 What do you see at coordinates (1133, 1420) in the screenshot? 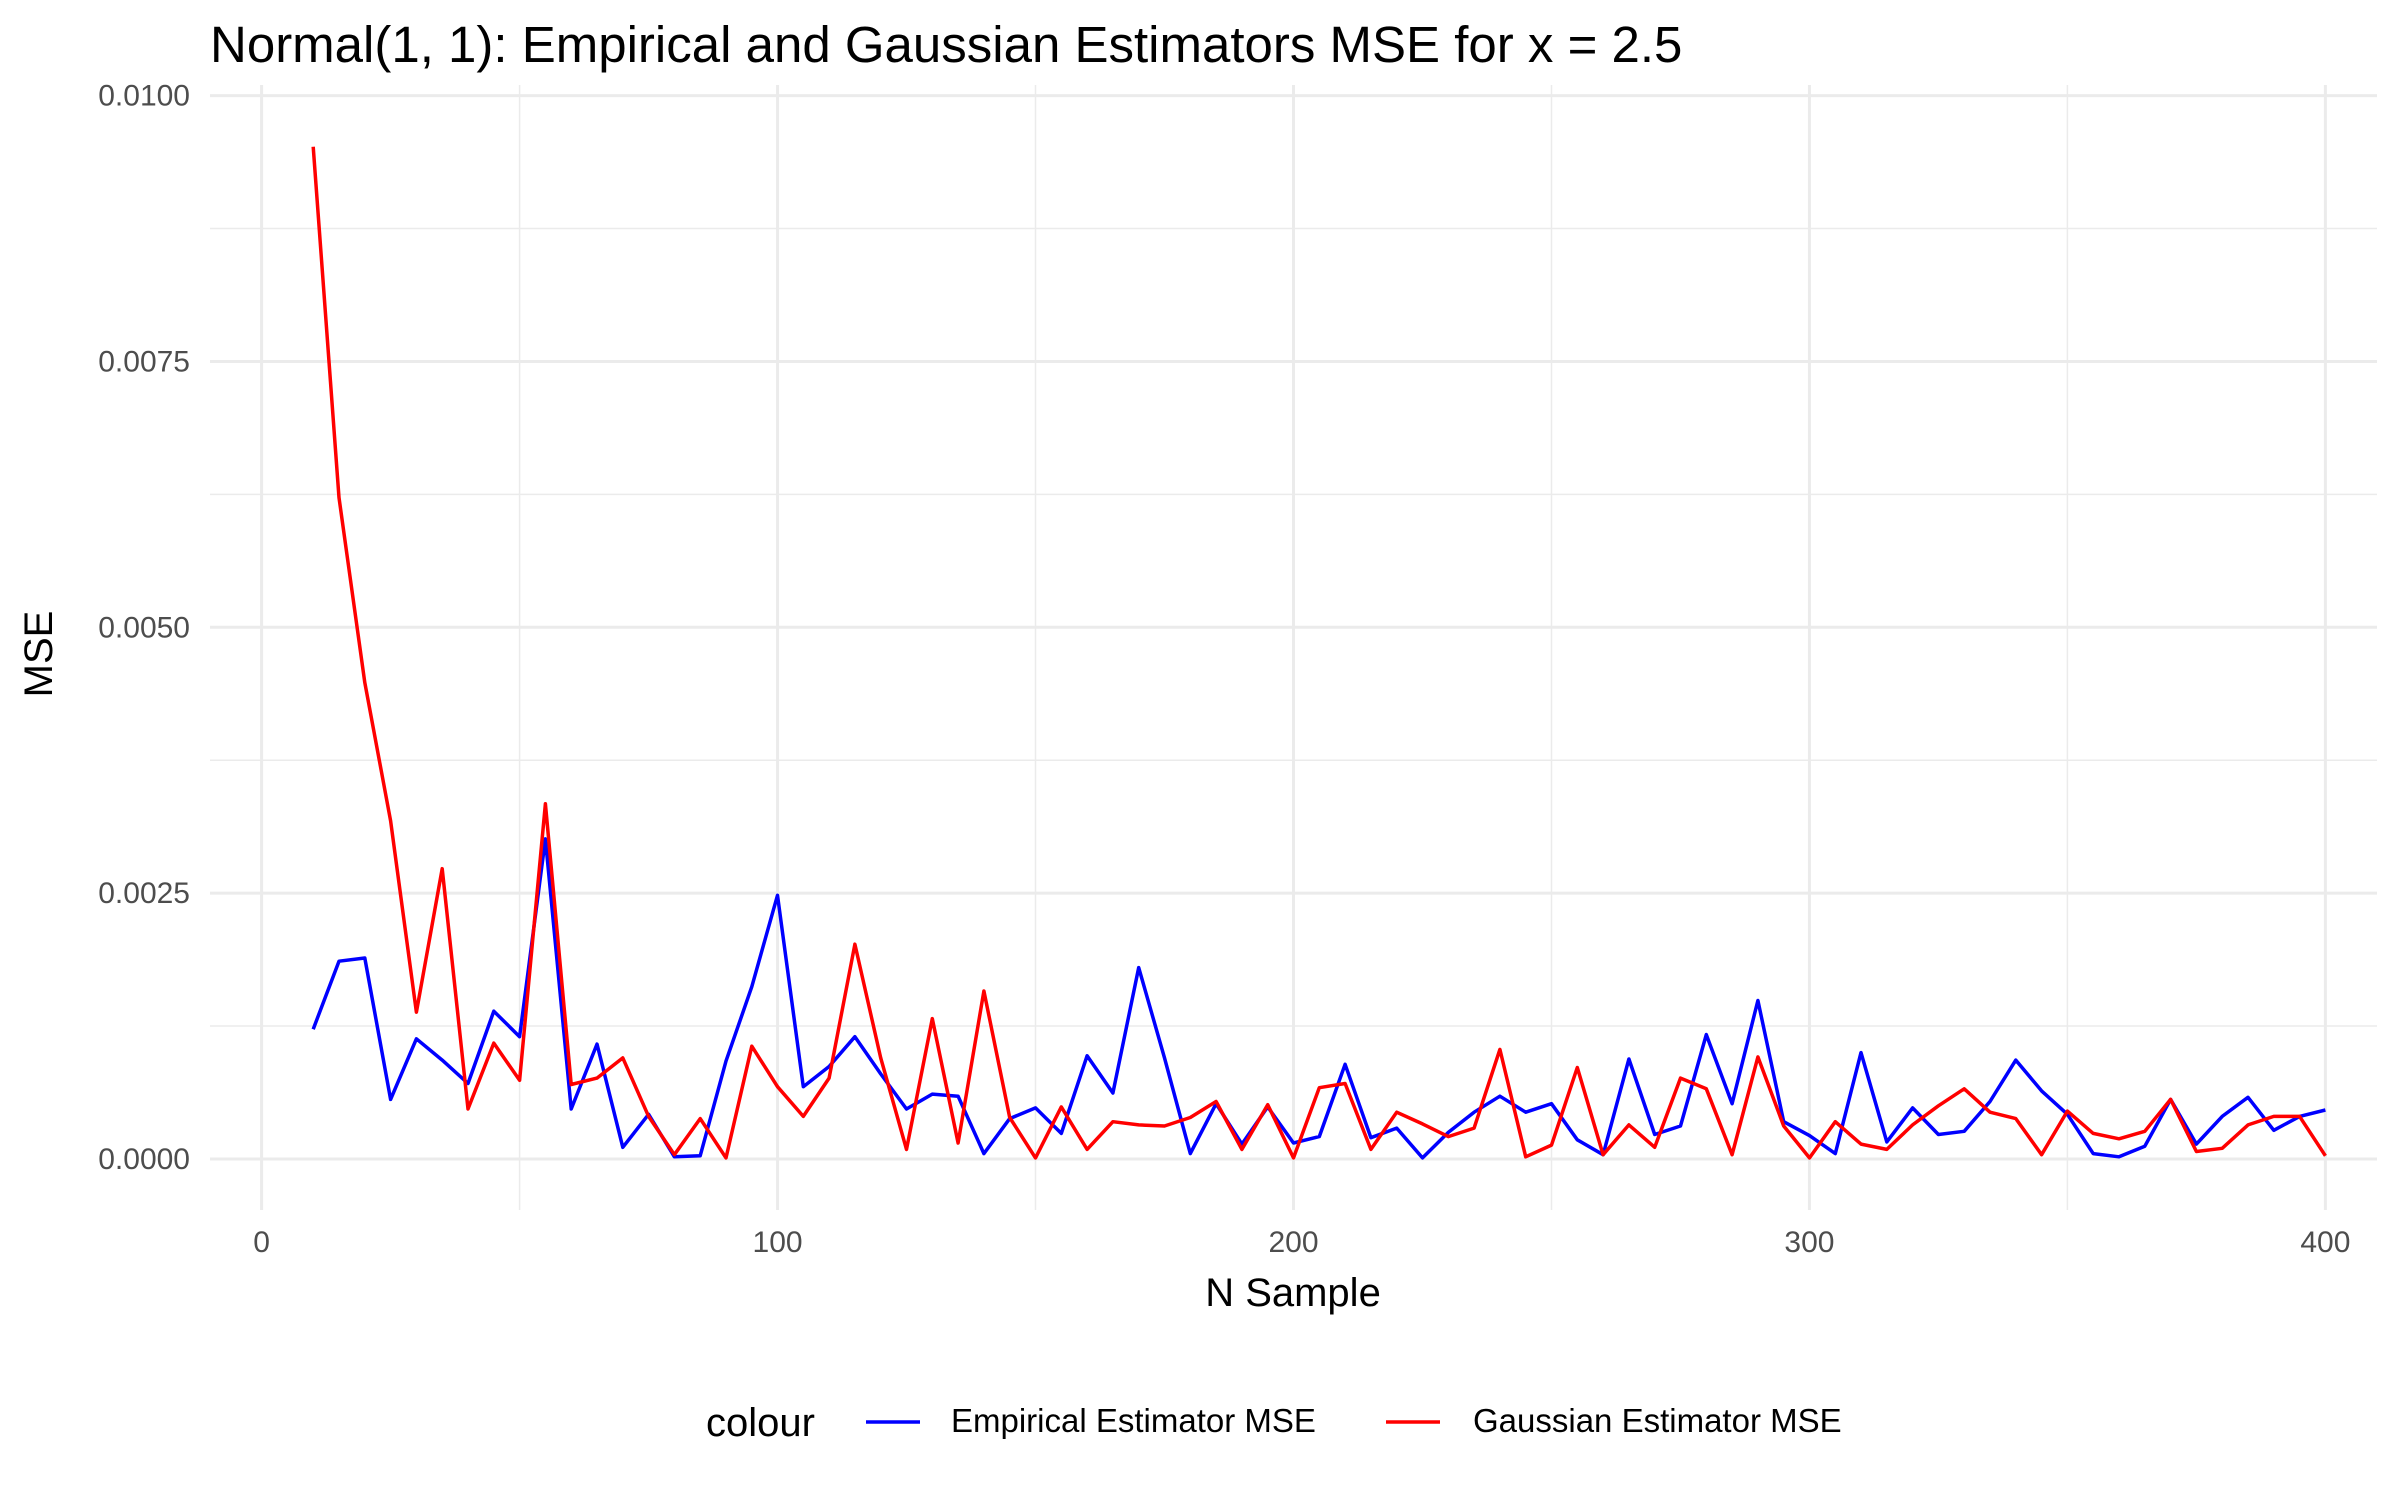
I see `legend-label-empirical: Empirical Estimator MSE` at bounding box center [1133, 1420].